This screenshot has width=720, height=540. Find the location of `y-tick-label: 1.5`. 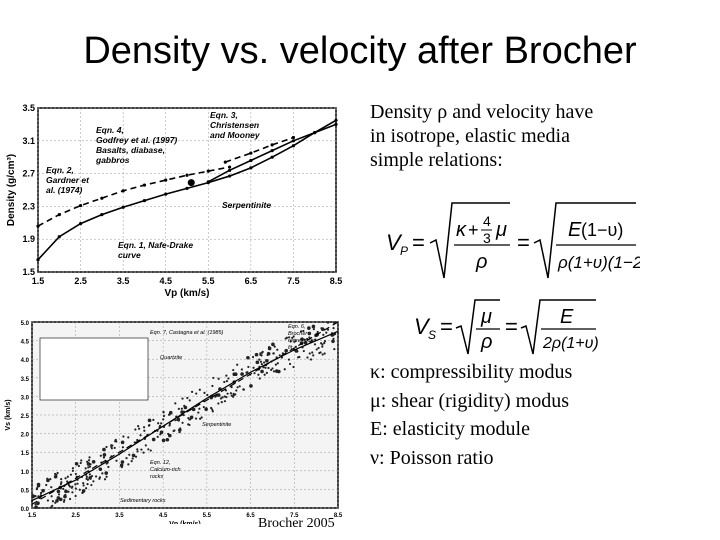

y-tick-label: 1.5 is located at coordinates (25, 454).